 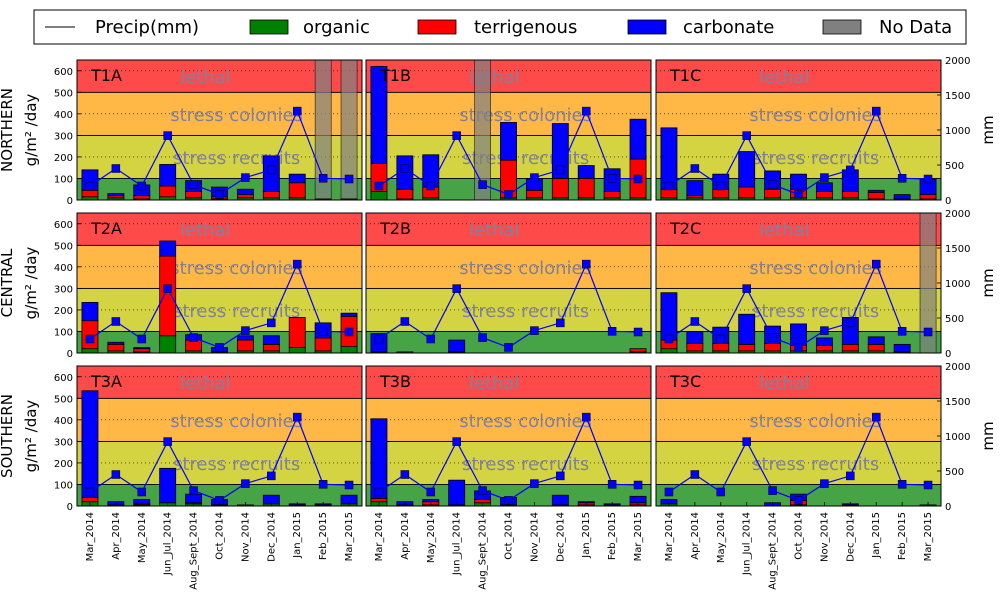 I want to click on y-tick-label: 100, so click(x=63, y=332).